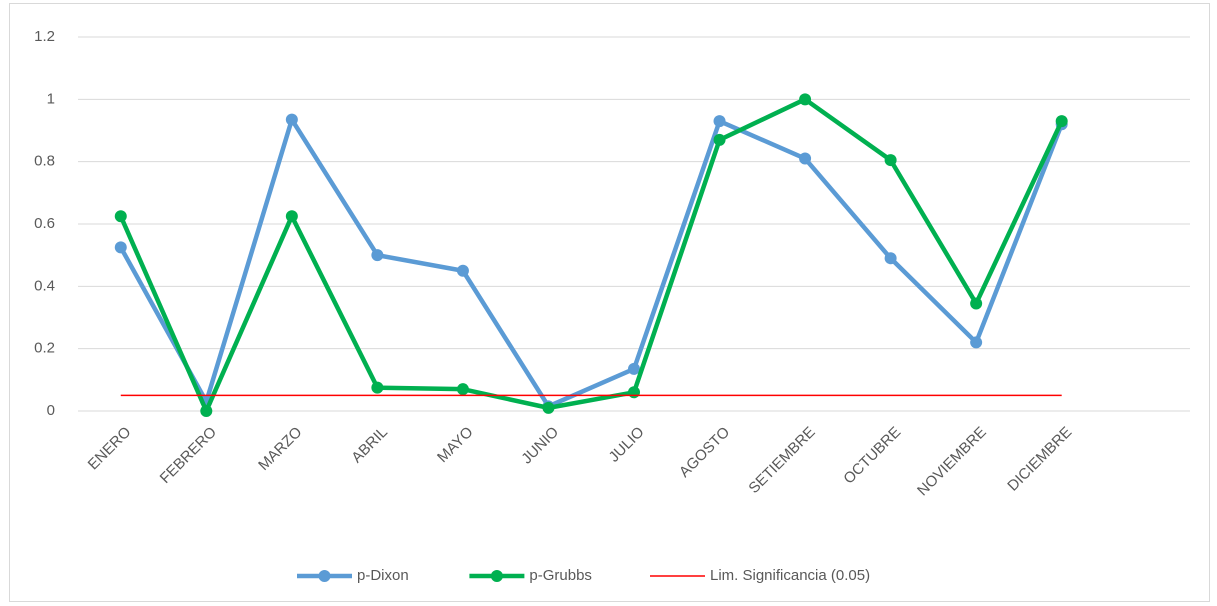 This screenshot has height=606, width=1217. I want to click on y-tick-label: 0.8, so click(44, 161).